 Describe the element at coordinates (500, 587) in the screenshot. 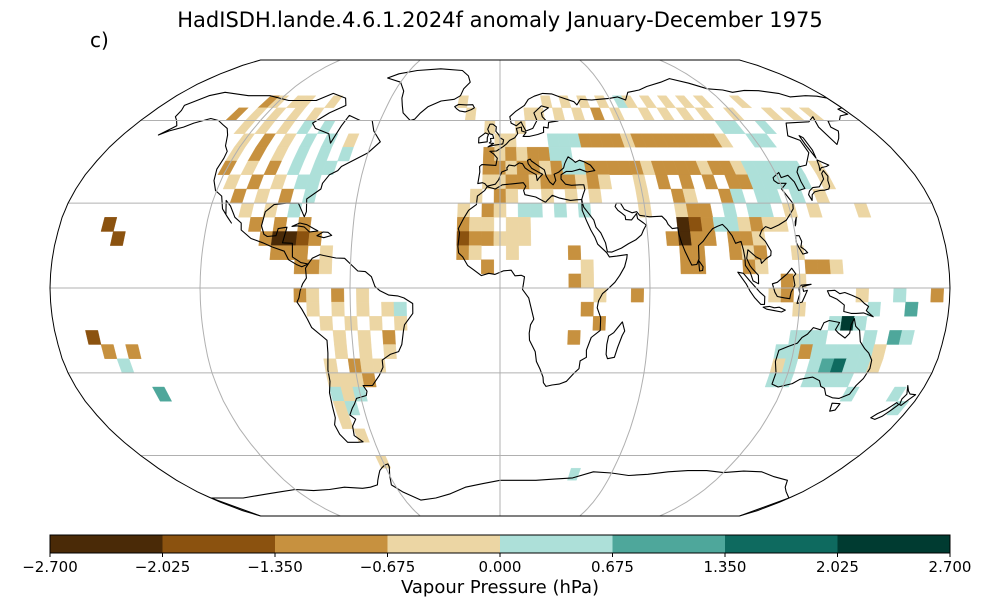

I see `colorbar-label: Vapour Pressure (hPa)` at that location.